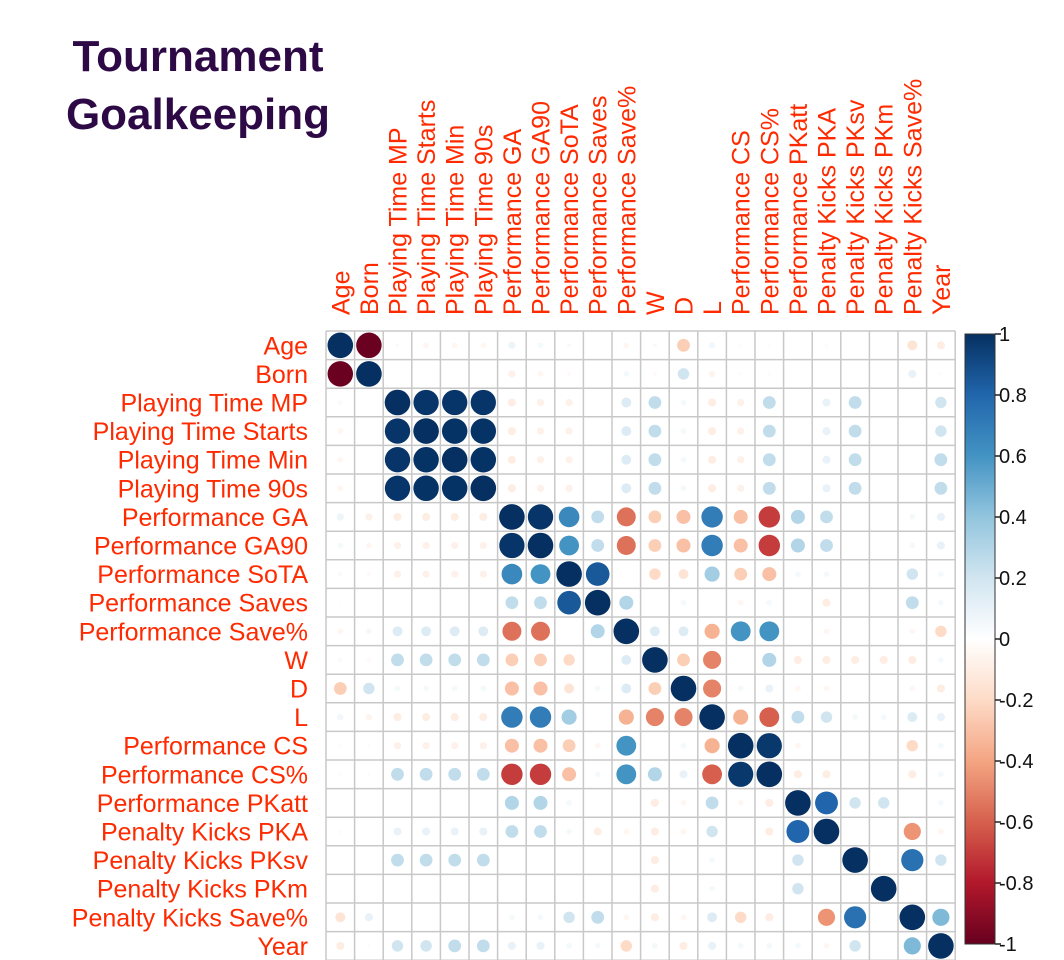 The height and width of the screenshot is (960, 1064). Describe the element at coordinates (215, 518) in the screenshot. I see `row-label: Performance GA` at that location.